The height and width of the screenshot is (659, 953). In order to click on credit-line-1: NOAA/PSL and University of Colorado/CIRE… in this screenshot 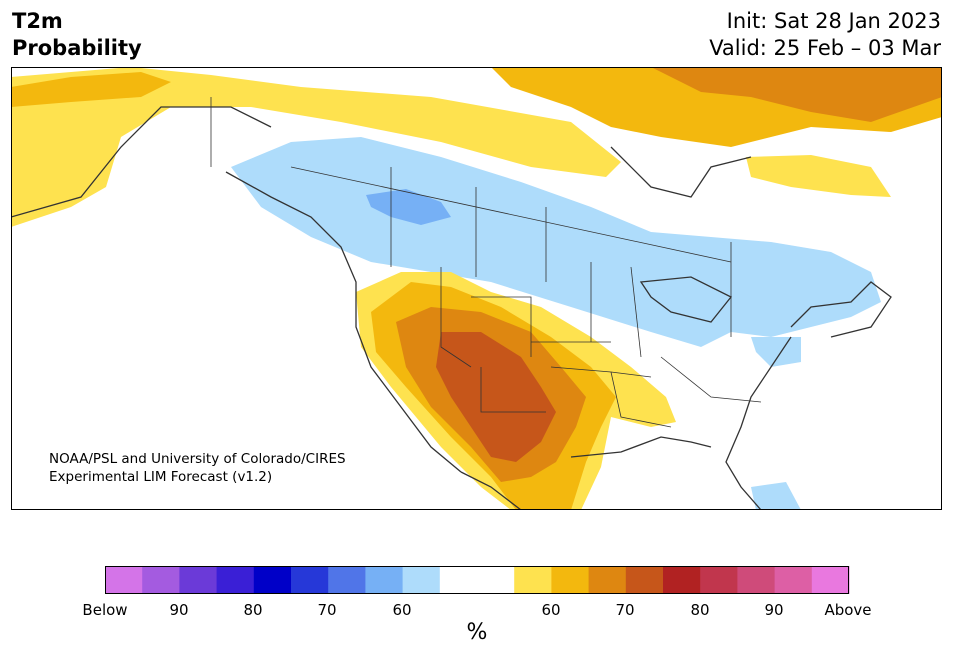, I will do `click(197, 459)`.